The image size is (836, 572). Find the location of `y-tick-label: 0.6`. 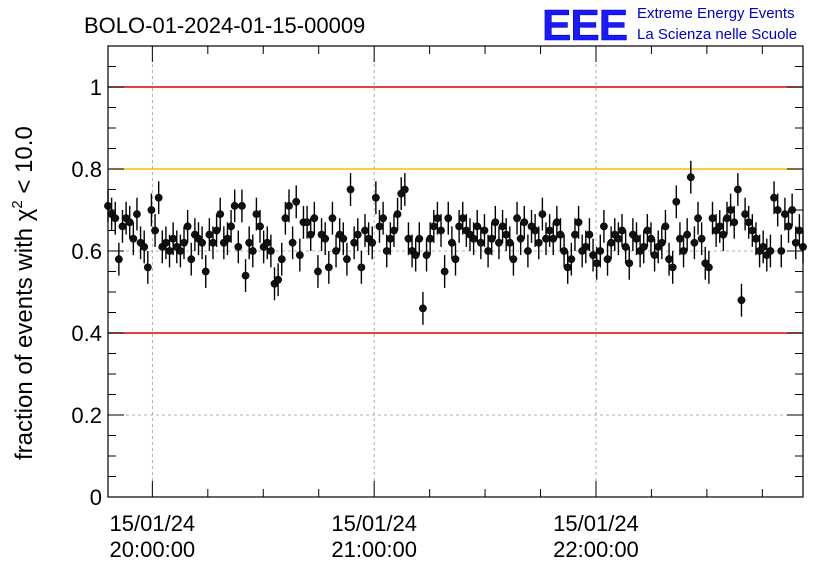

y-tick-label: 0.6 is located at coordinates (86, 251).